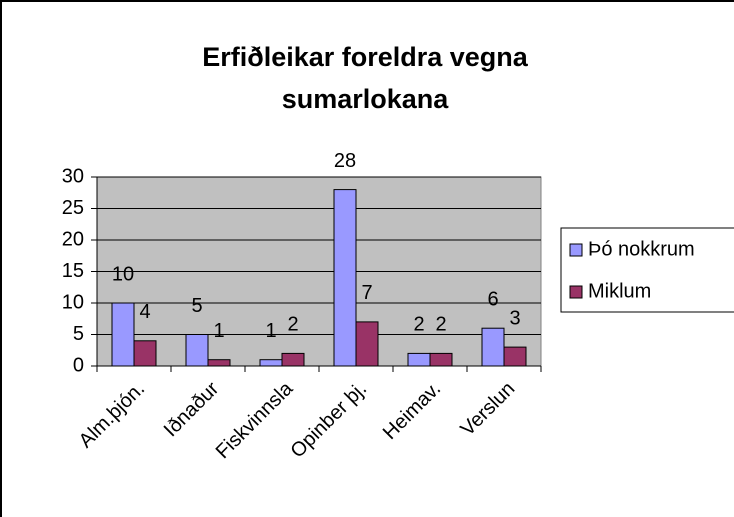  I want to click on data-label: 7, so click(366, 293).